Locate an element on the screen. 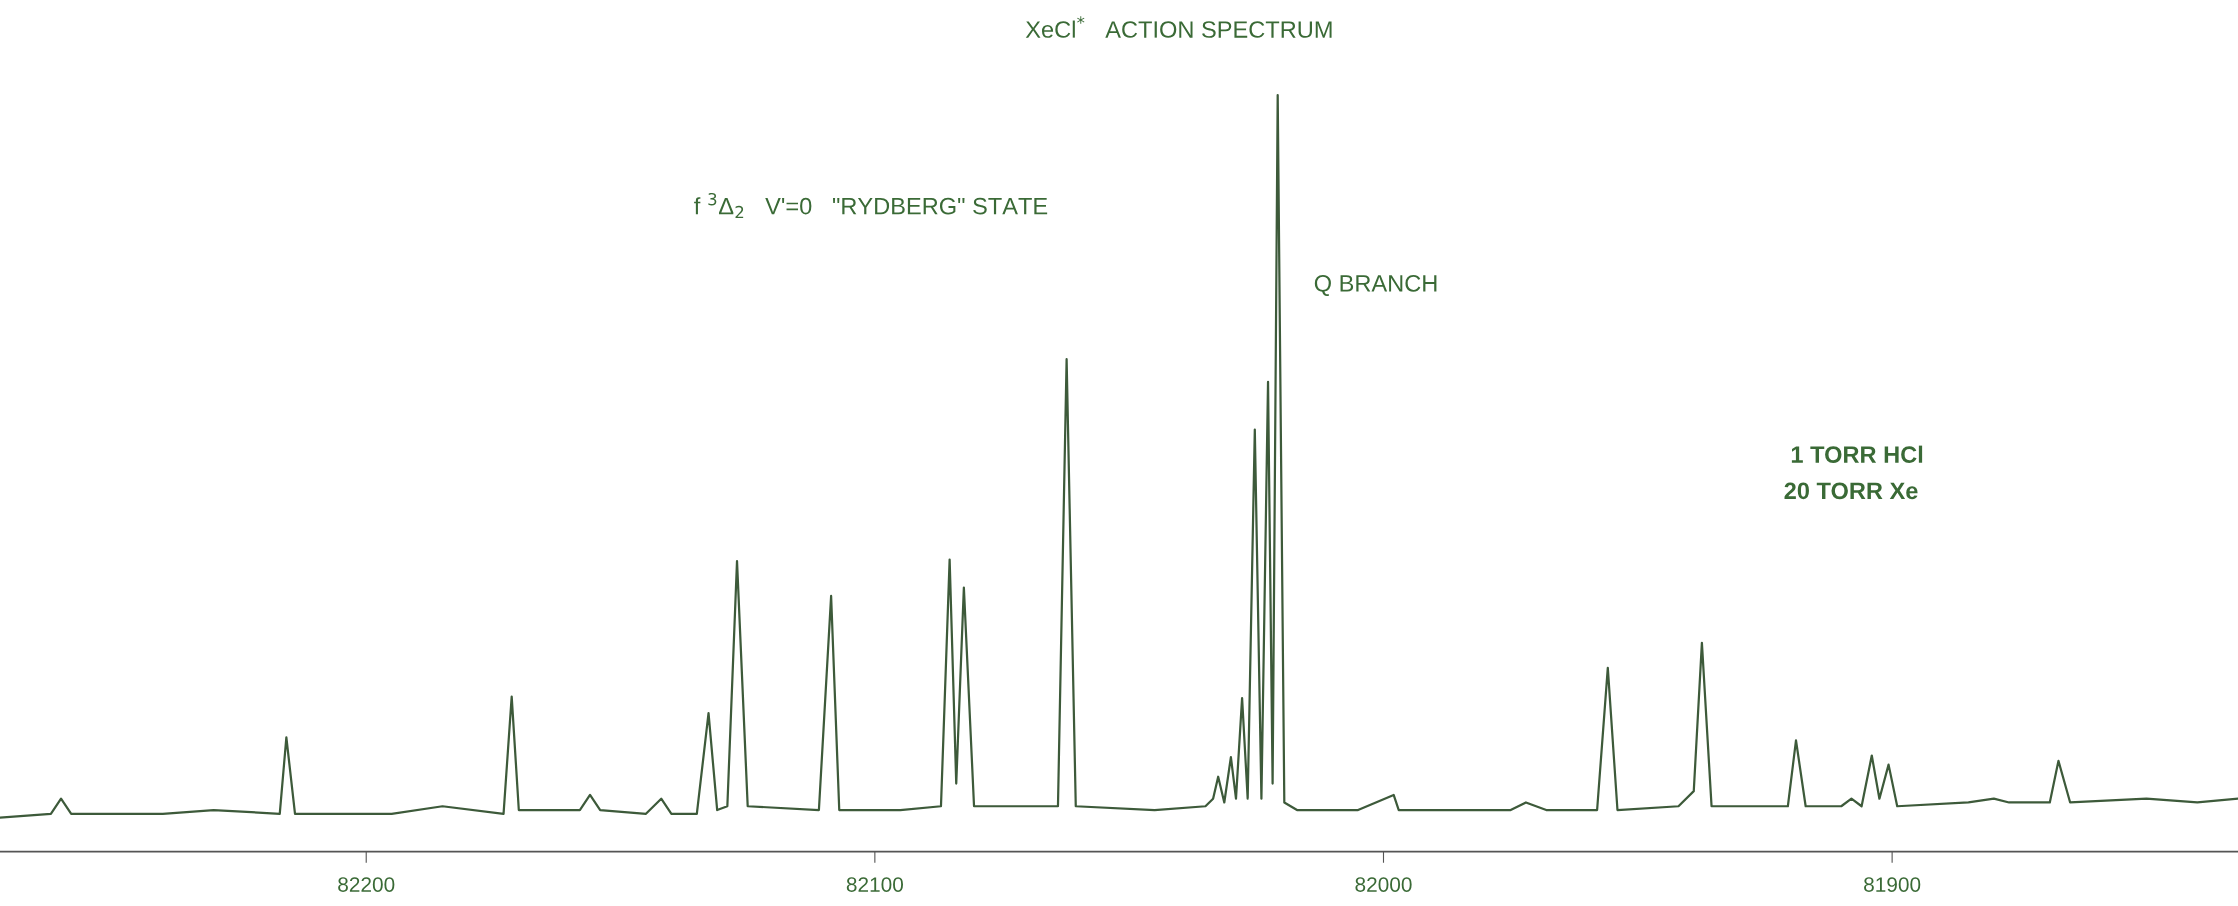 This screenshot has height=906, width=2238. annotation: 20 TORR Xe is located at coordinates (1851, 491).